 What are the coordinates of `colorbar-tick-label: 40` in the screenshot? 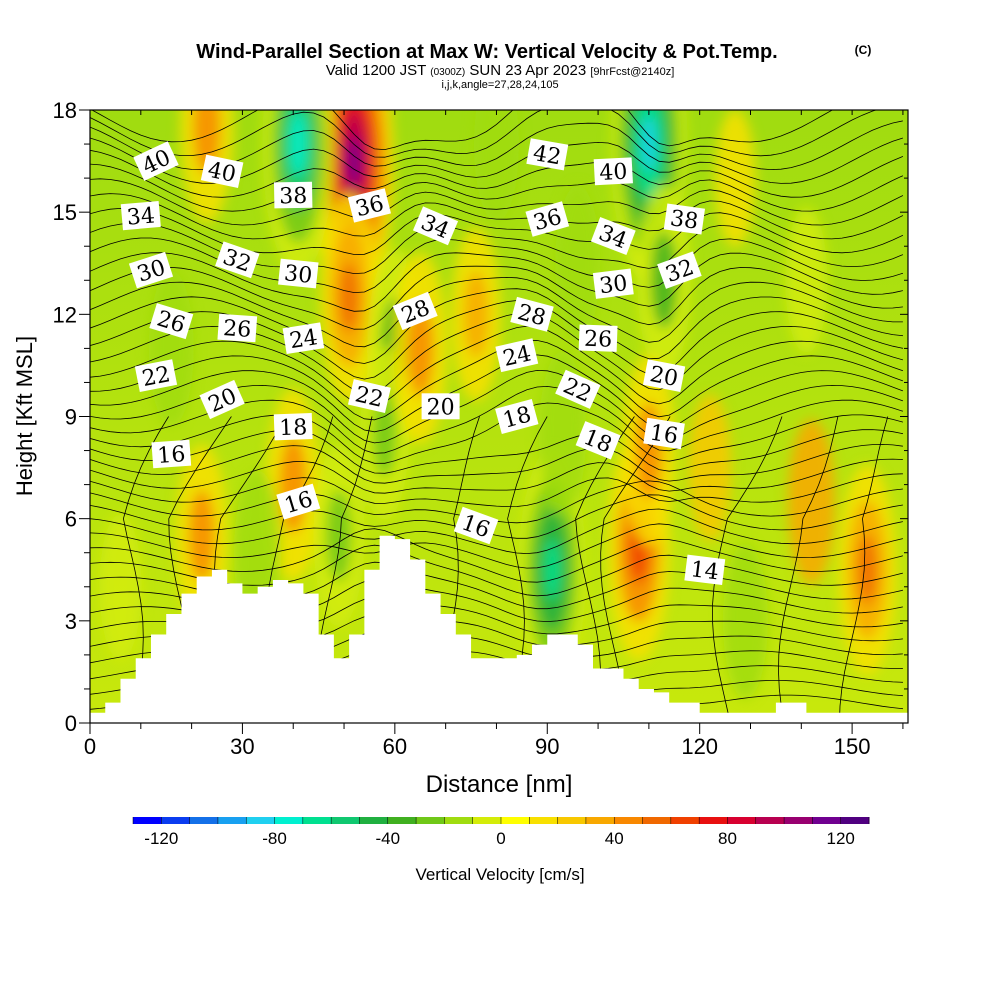 It's located at (614, 838).